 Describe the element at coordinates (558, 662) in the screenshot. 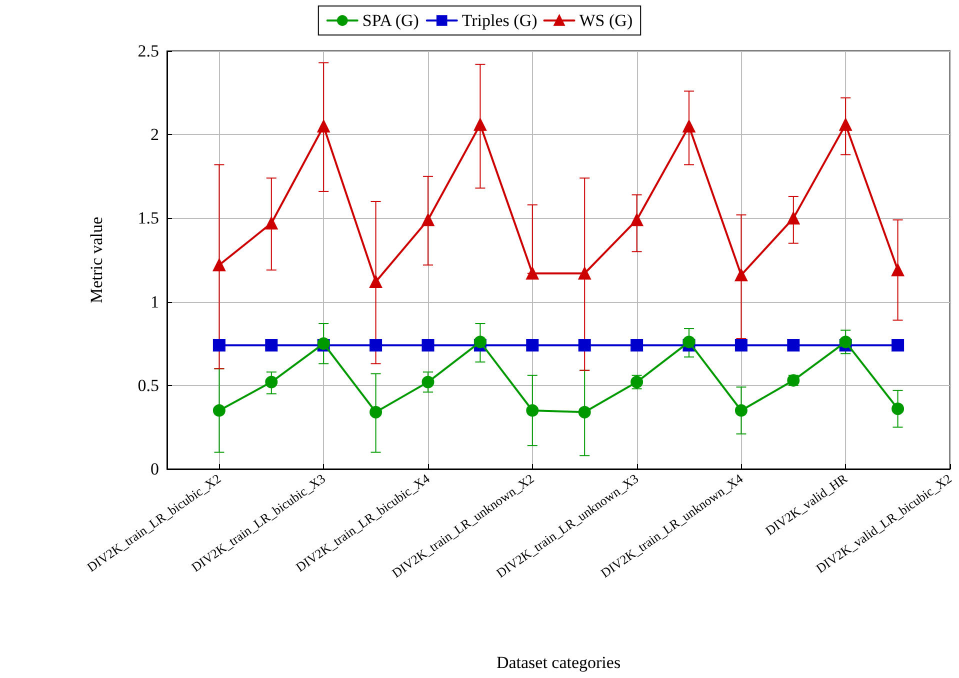

I see `x-axis-title: Dataset categories` at that location.